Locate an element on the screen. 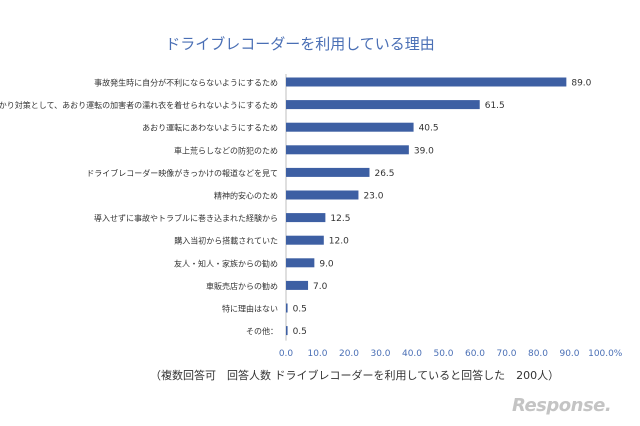  response-logo: Response. is located at coordinates (562, 405).